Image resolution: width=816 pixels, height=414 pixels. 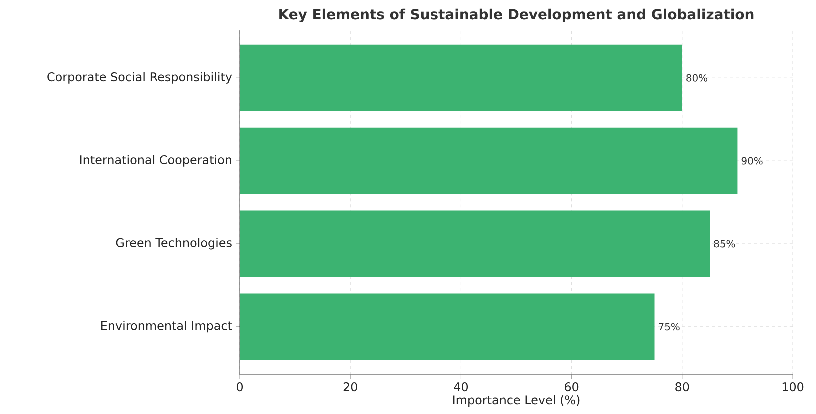 I want to click on x-tick-label: 100, so click(x=793, y=387).